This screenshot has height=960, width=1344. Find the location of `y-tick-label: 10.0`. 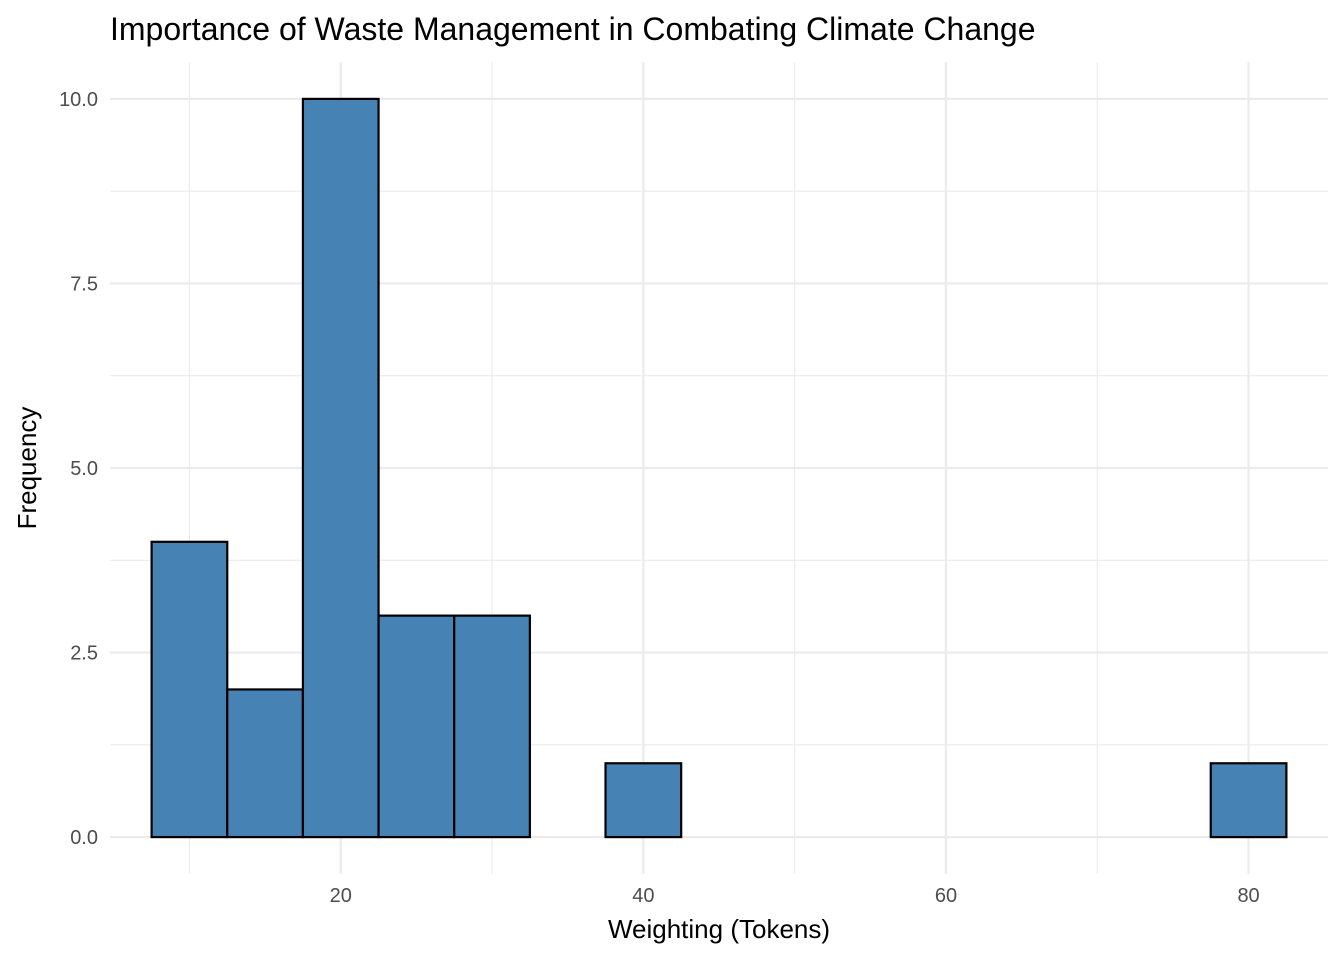

y-tick-label: 10.0 is located at coordinates (78, 100).